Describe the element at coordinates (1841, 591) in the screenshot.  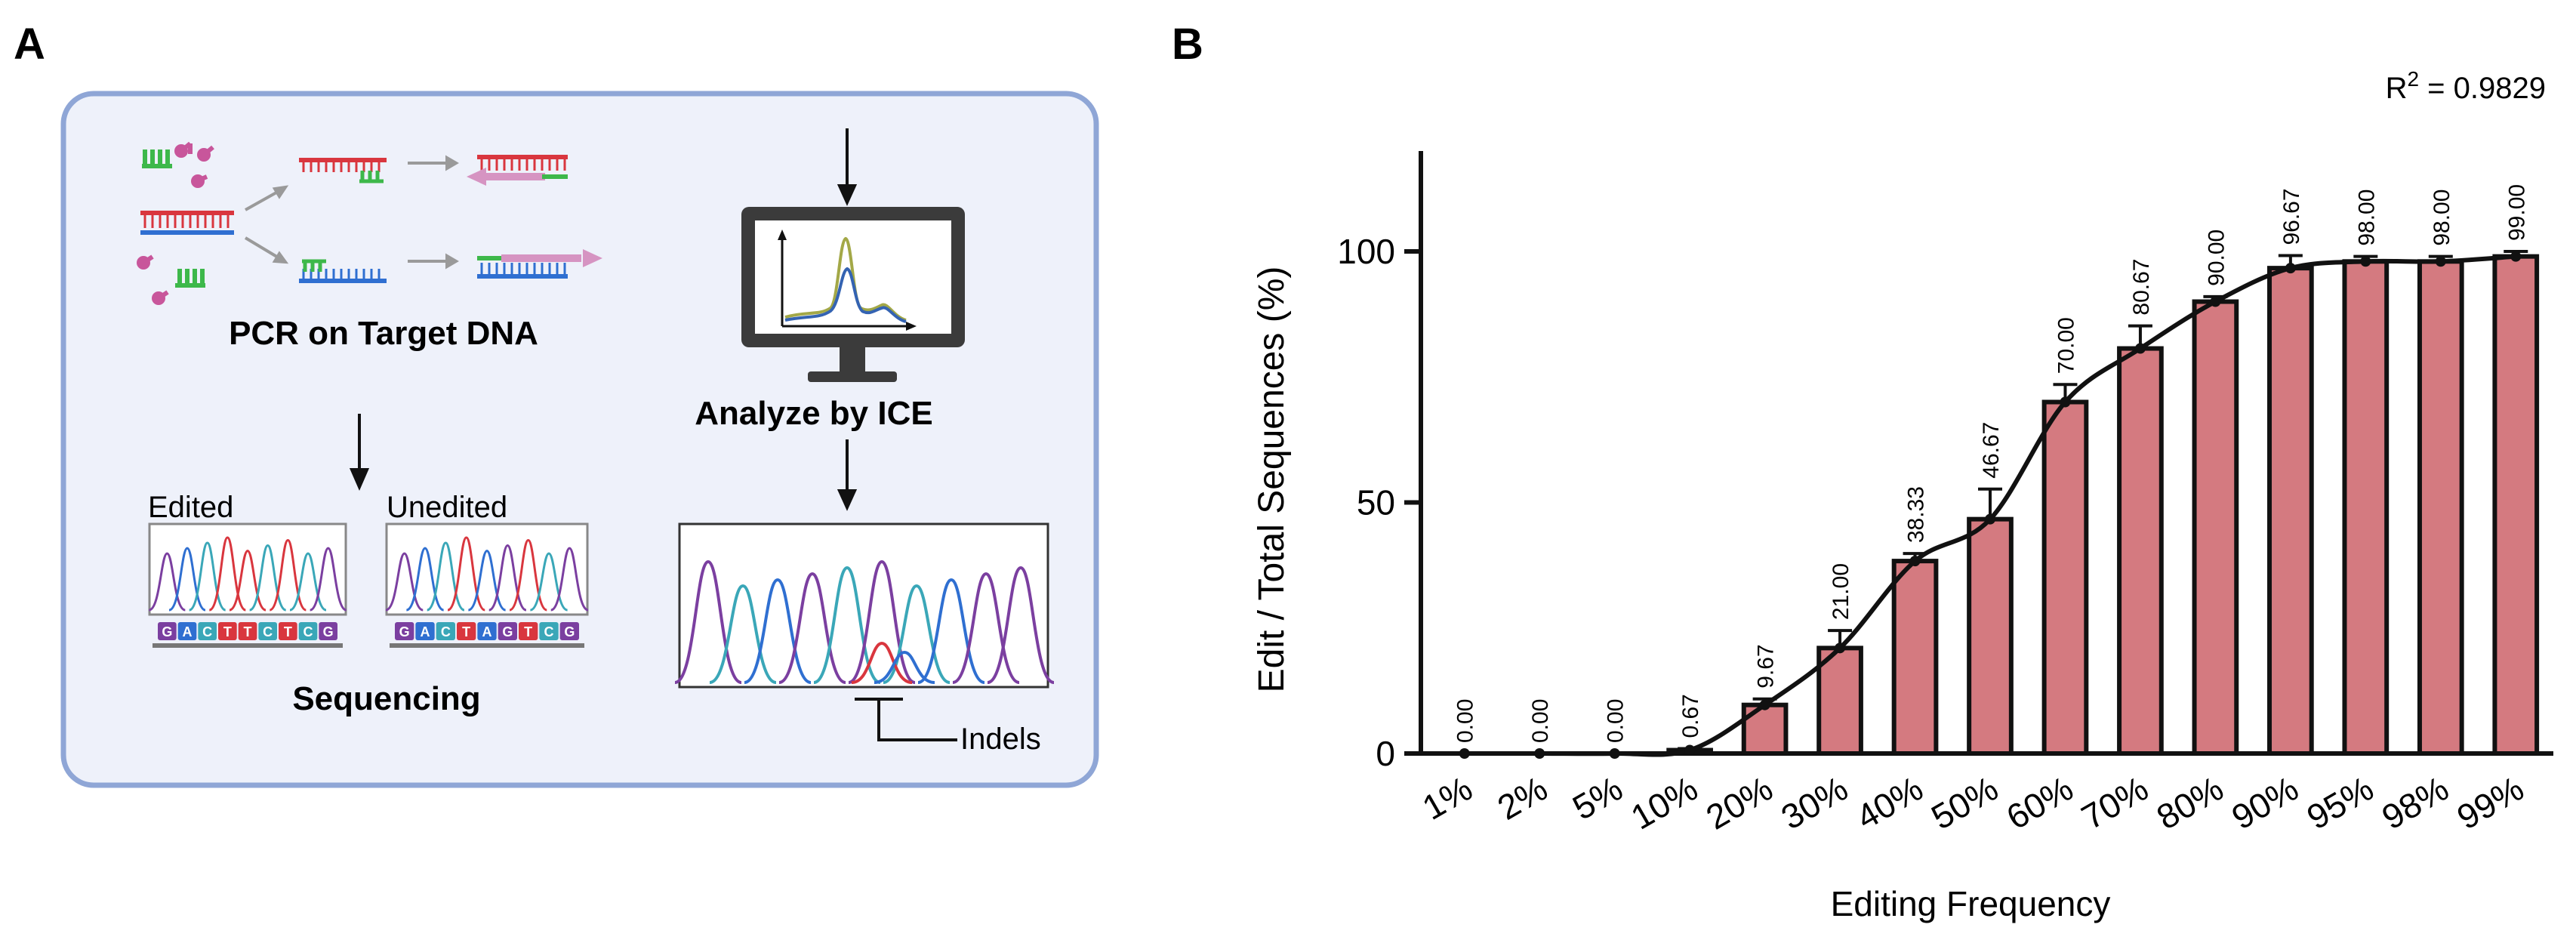
I see `value-label: 21.00` at that location.